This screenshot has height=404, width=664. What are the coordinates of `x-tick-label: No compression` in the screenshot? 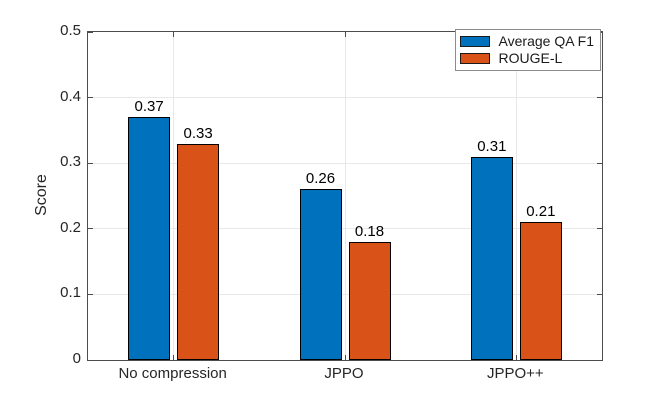 It's located at (172, 373).